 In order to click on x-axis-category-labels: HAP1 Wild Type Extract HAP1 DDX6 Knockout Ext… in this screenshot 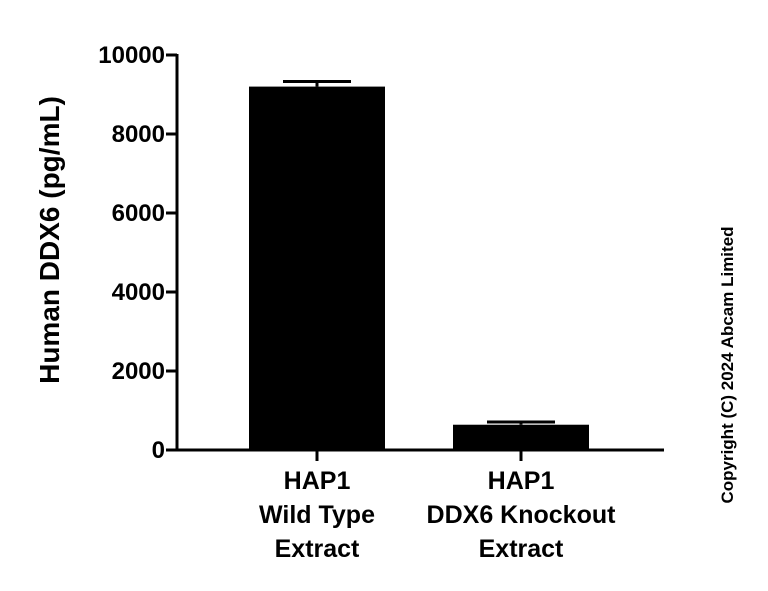, I will do `click(437, 506)`.